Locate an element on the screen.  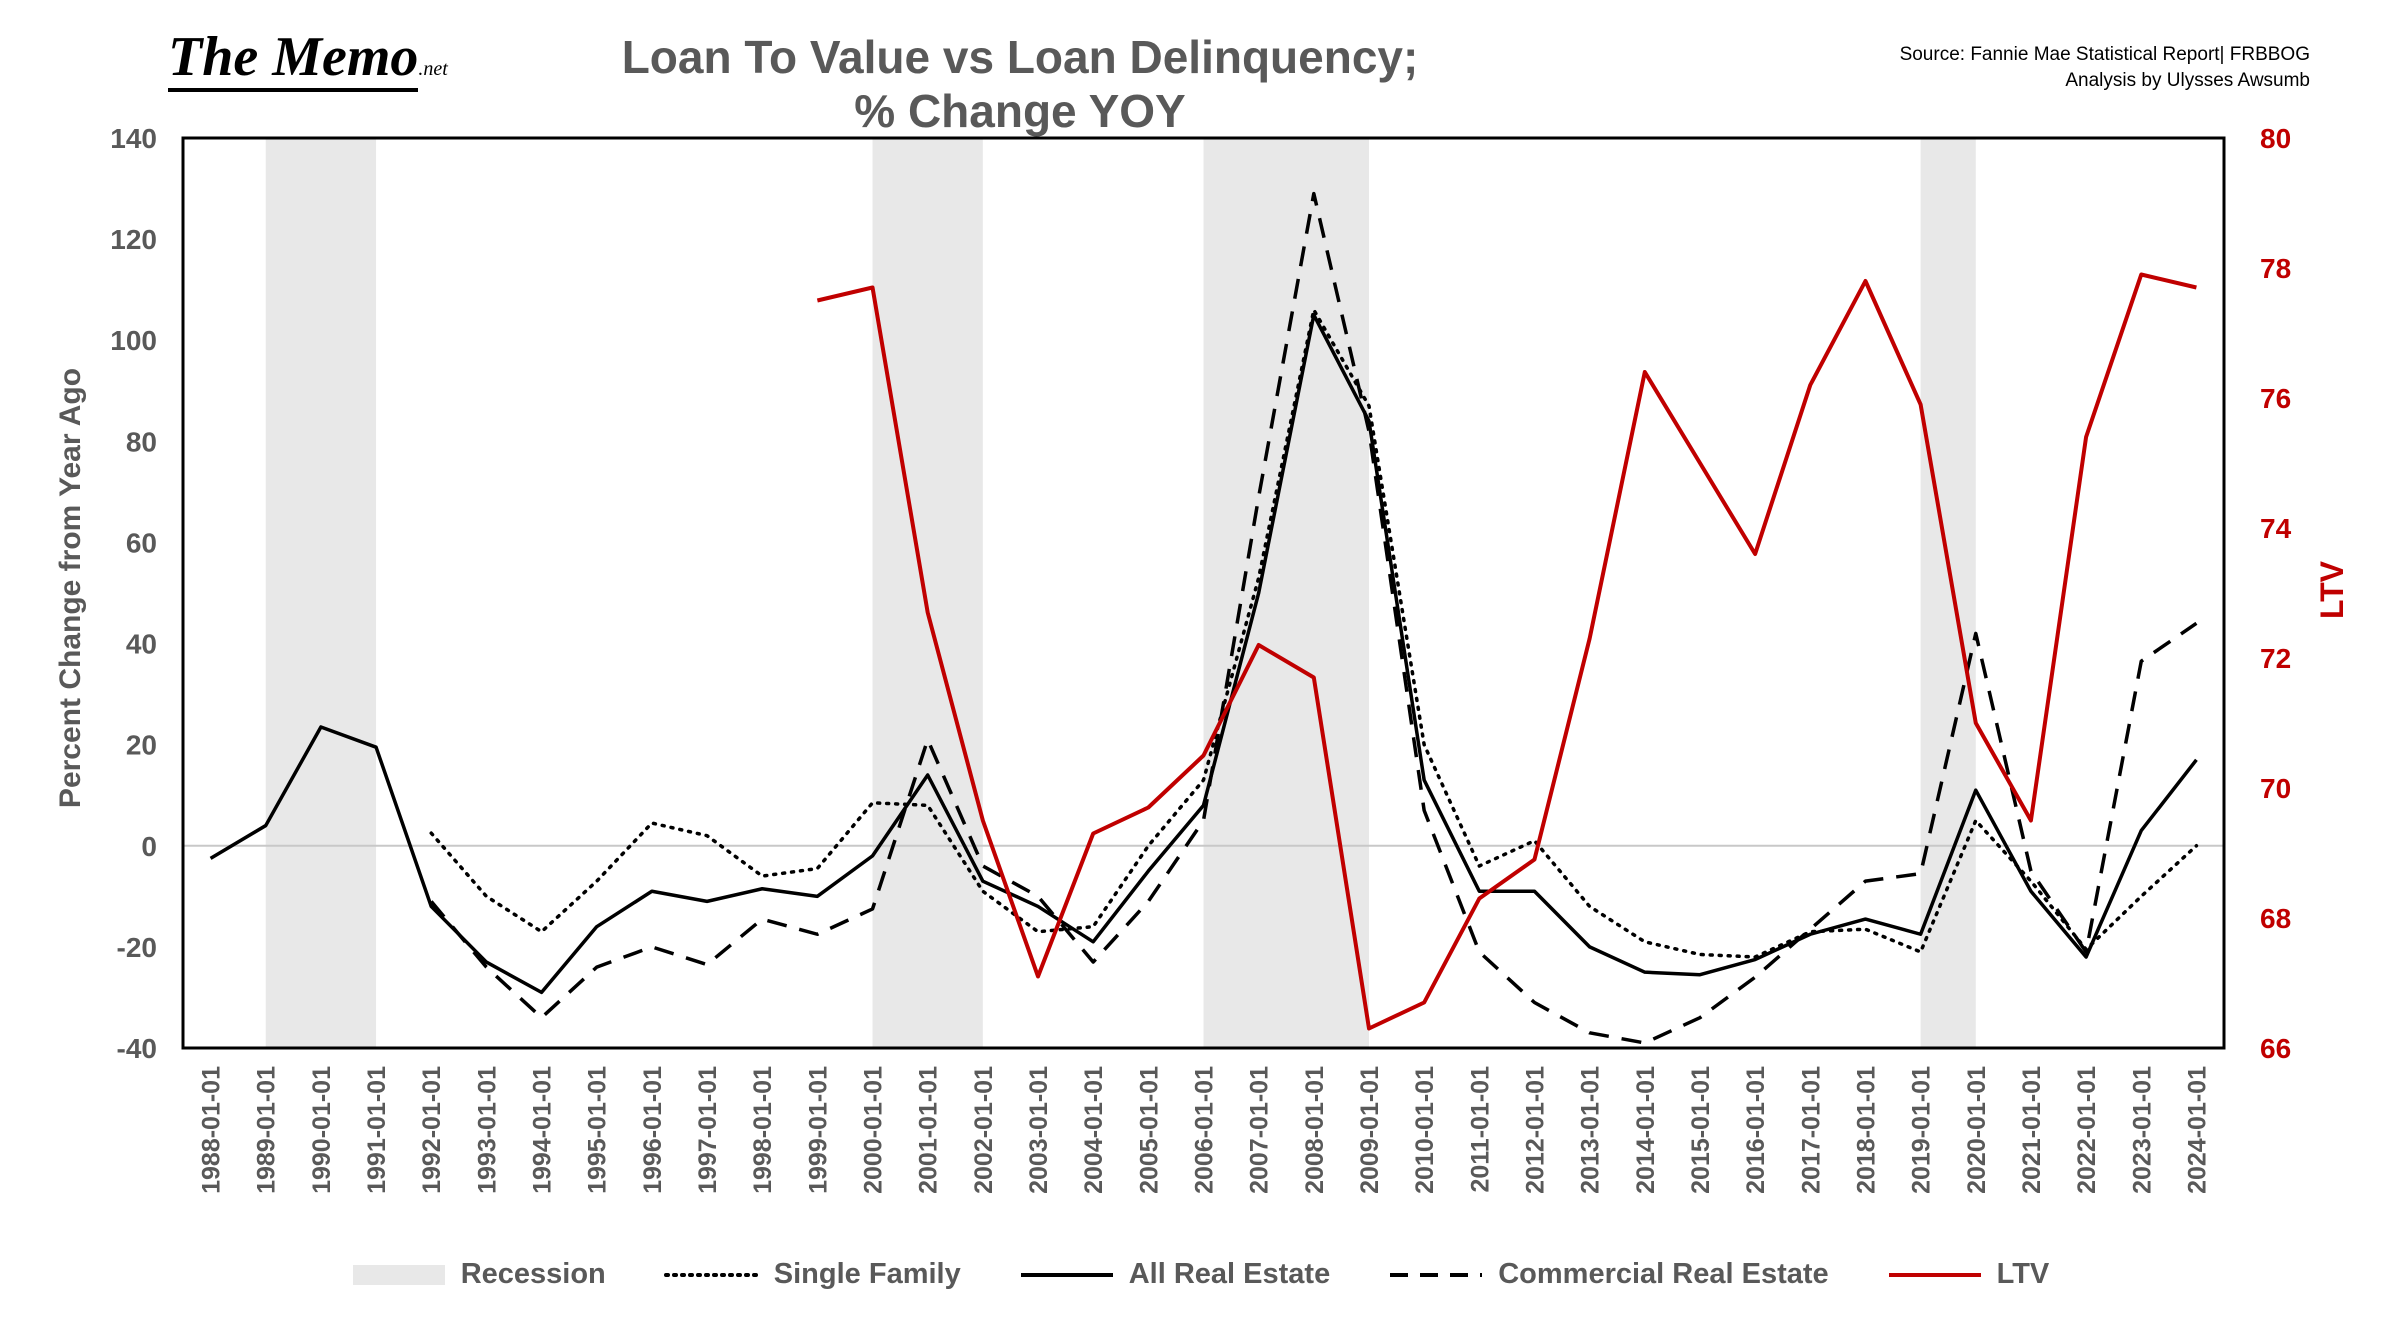
right-tick-label: 72 is located at coordinates (2275, 658).